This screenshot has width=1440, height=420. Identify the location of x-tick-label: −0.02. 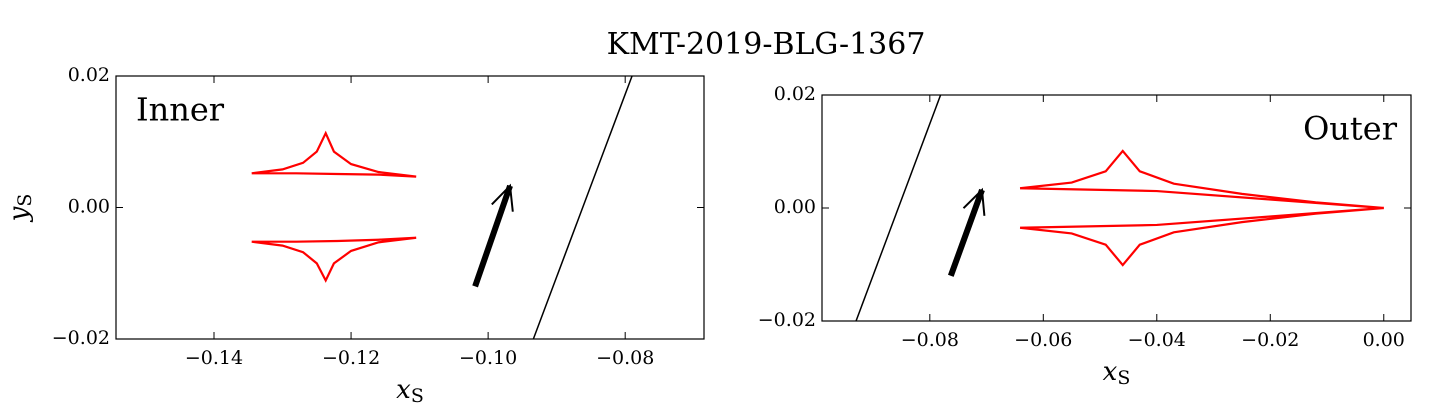
(1270, 340).